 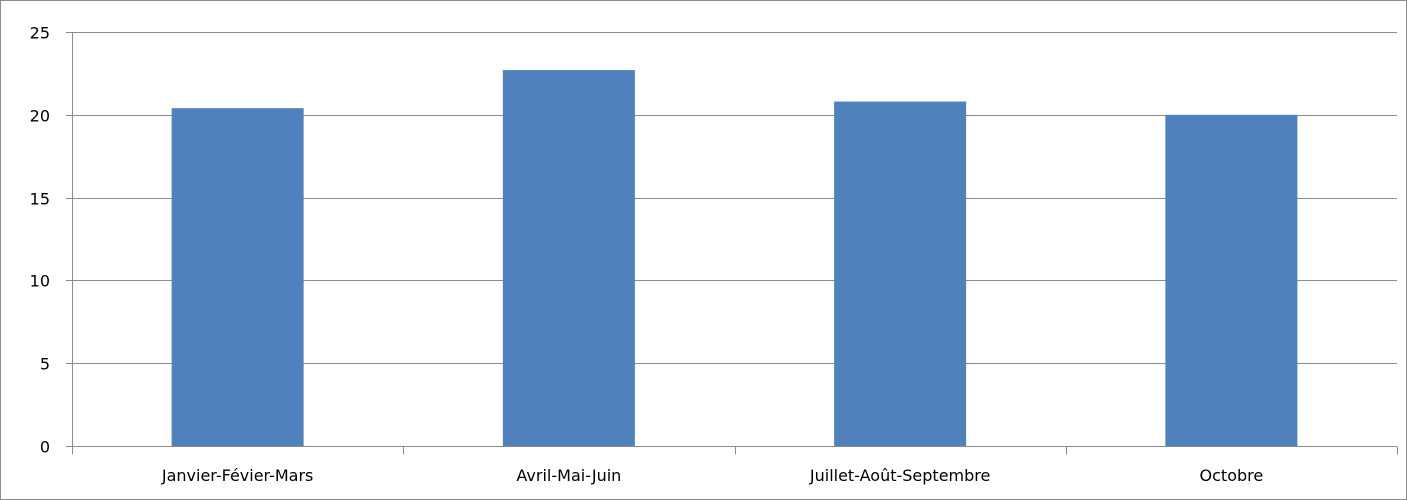 I want to click on x-tick-label: Janvier-Févier-Mars, so click(x=237, y=475).